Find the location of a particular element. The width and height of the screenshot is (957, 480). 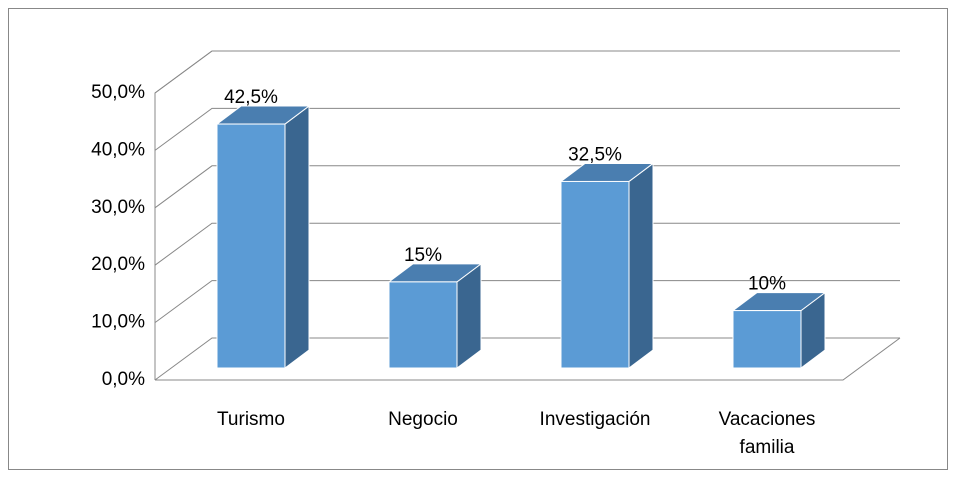

y-tick-label: 40,0% is located at coordinates (118, 149).